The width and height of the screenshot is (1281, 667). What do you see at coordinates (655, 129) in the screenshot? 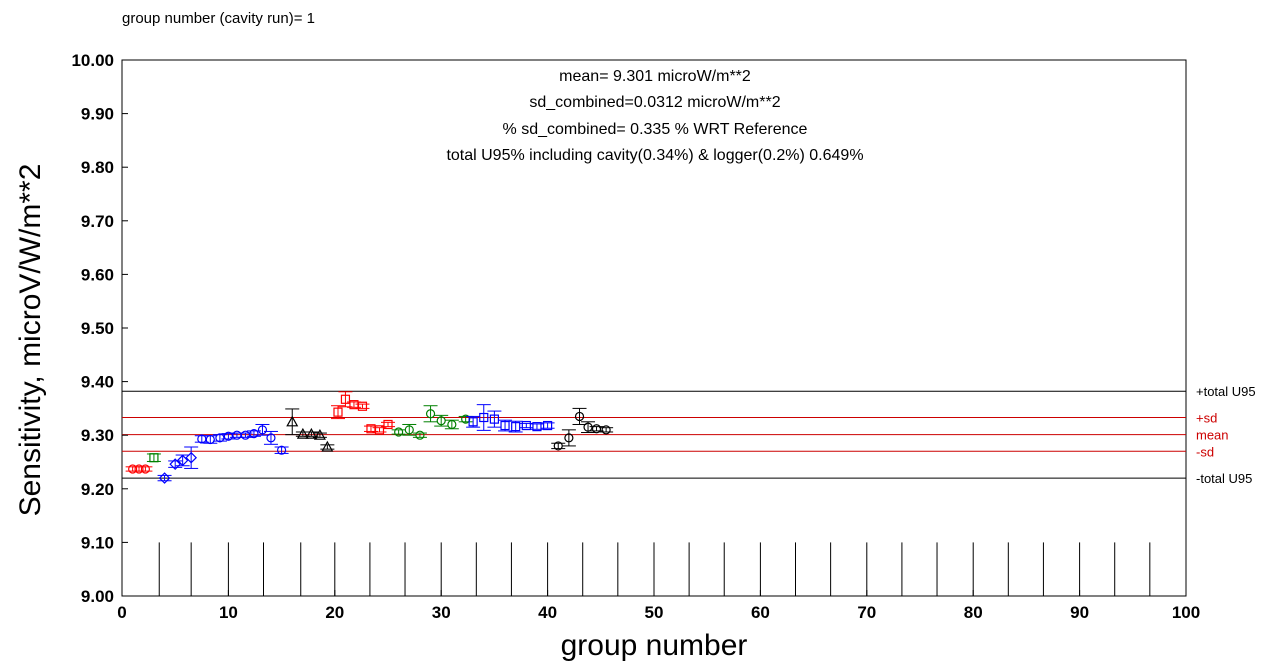
I see `stat-pct-sd: % sd_combined= 0.335 % WRT Reference` at bounding box center [655, 129].